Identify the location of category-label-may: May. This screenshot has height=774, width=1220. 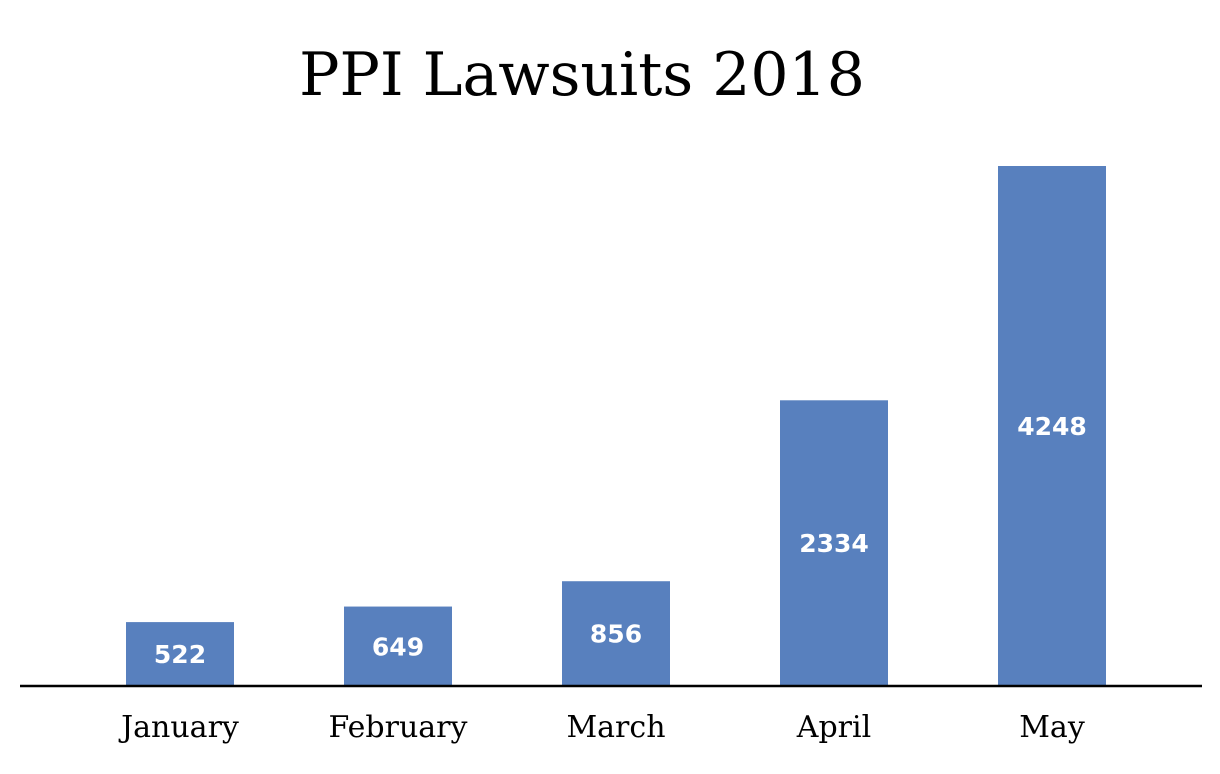
(1052, 727).